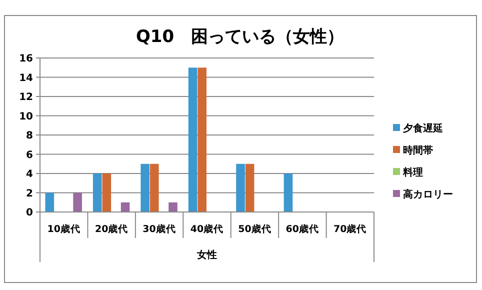 This screenshot has width=482, height=290. I want to click on y-tick-label: 6, so click(30, 155).